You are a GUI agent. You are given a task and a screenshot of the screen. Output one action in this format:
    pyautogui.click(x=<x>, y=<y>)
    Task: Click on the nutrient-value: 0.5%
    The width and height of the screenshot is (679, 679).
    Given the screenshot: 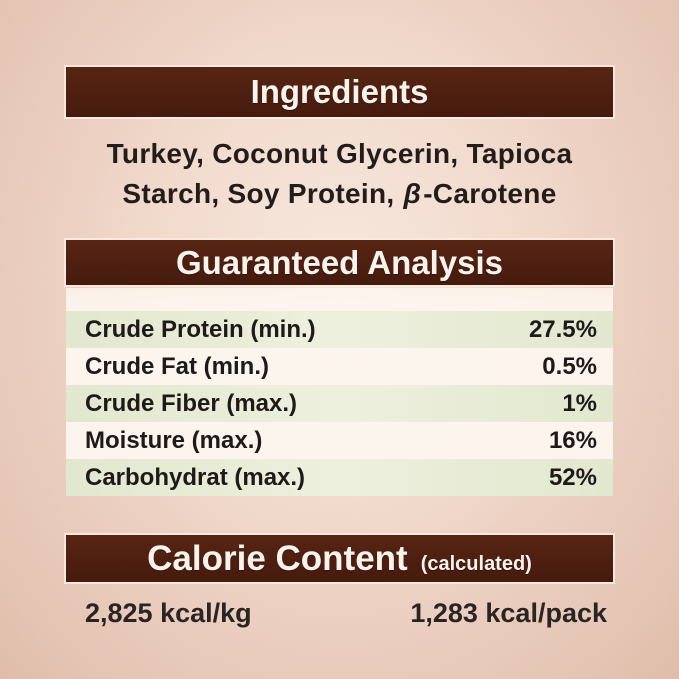 What is the action you would take?
    pyautogui.click(x=569, y=366)
    